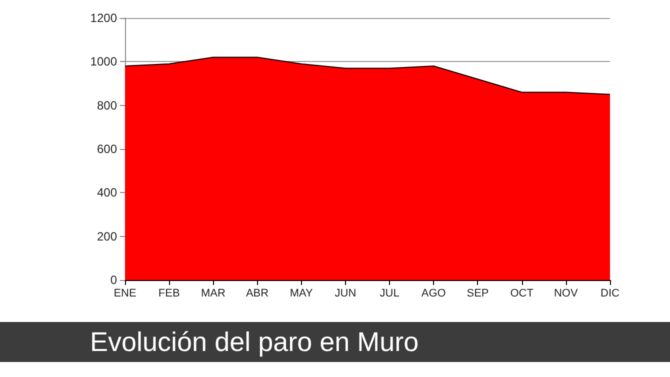 This screenshot has height=377, width=670. Describe the element at coordinates (302, 294) in the screenshot. I see `x-tick-label: MAY` at that location.